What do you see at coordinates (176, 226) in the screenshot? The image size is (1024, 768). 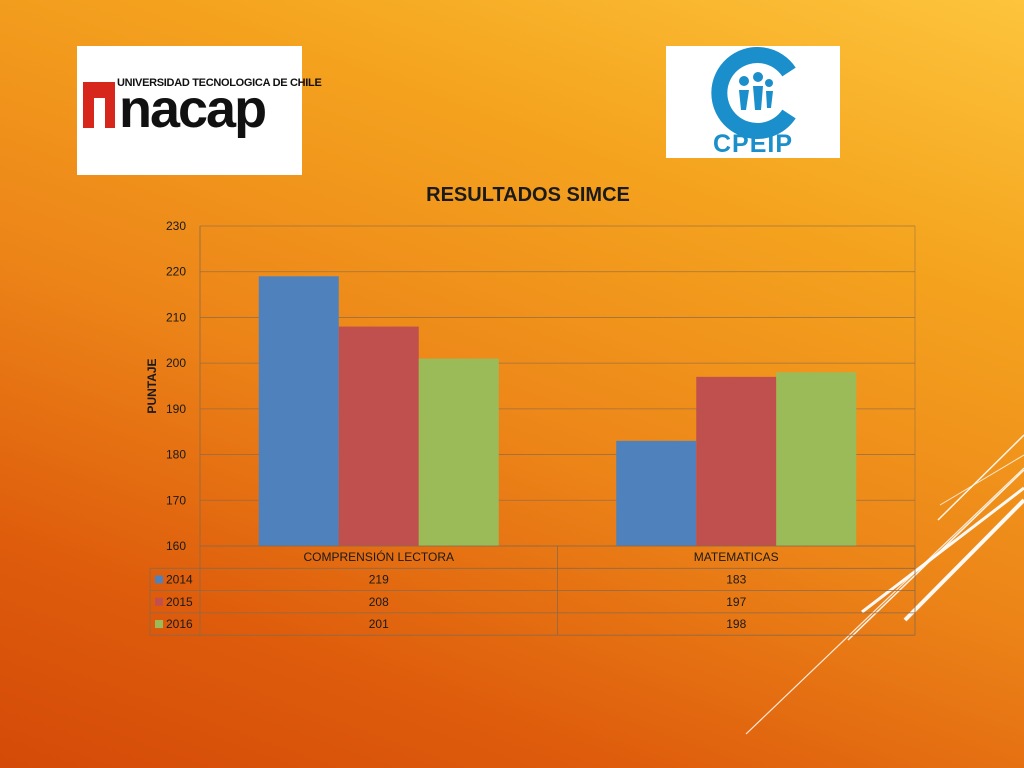 I see `y-tick-label: 230` at bounding box center [176, 226].